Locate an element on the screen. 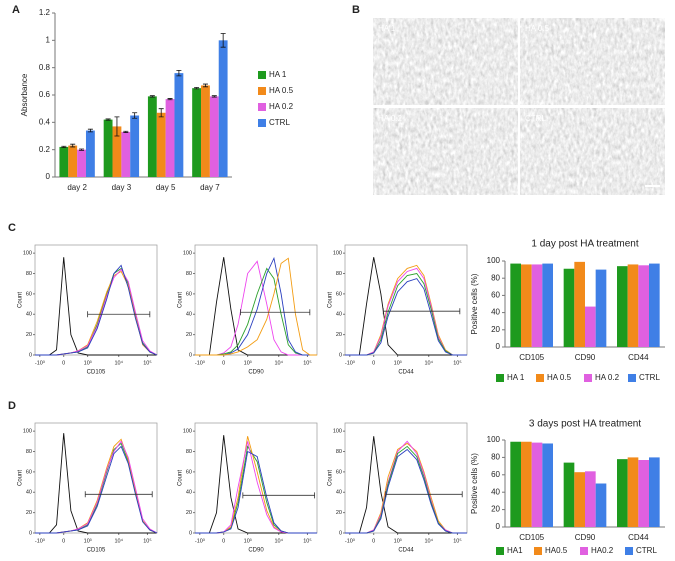 The width and height of the screenshot is (675, 561). legend-label: HA 0.2 is located at coordinates (607, 377).